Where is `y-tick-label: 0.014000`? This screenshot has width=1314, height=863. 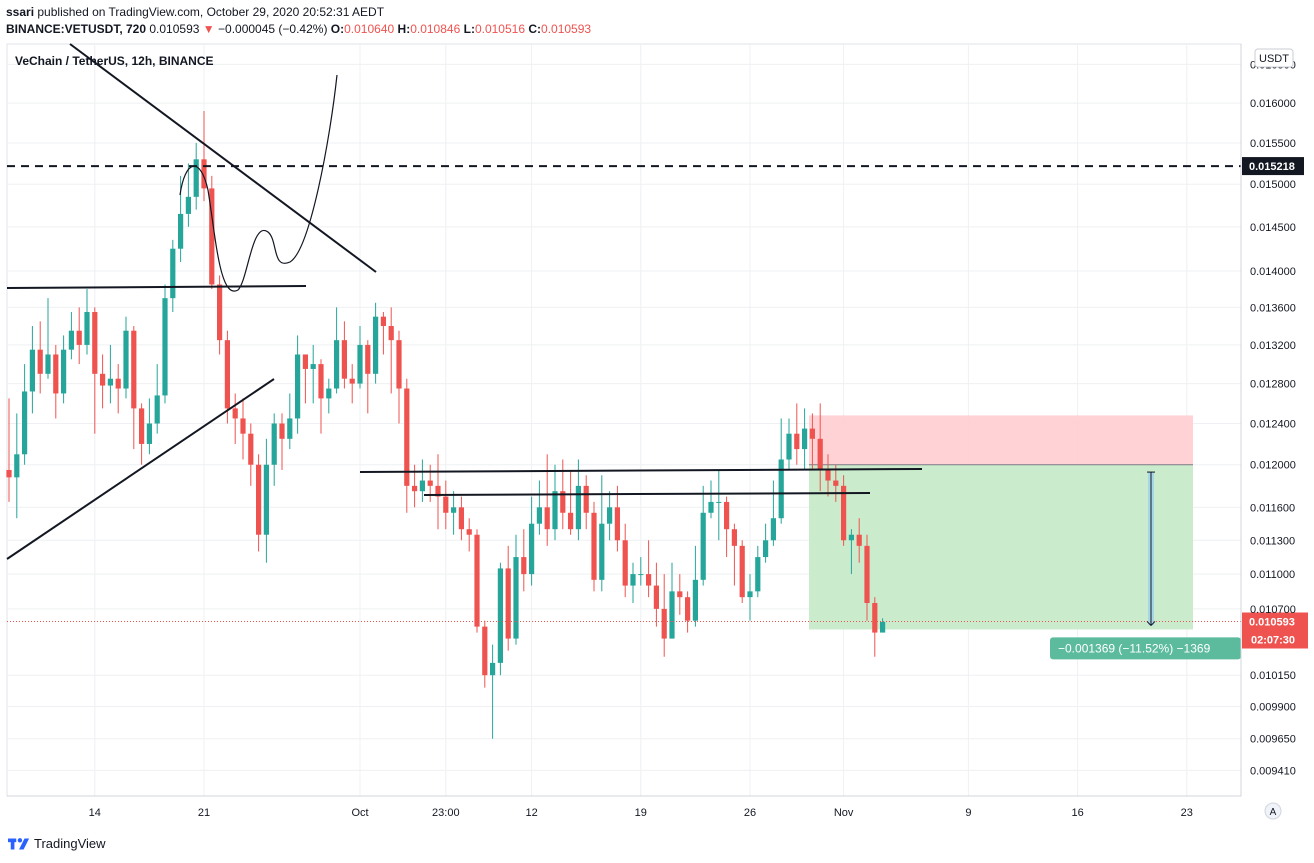 y-tick-label: 0.014000 is located at coordinates (1273, 272).